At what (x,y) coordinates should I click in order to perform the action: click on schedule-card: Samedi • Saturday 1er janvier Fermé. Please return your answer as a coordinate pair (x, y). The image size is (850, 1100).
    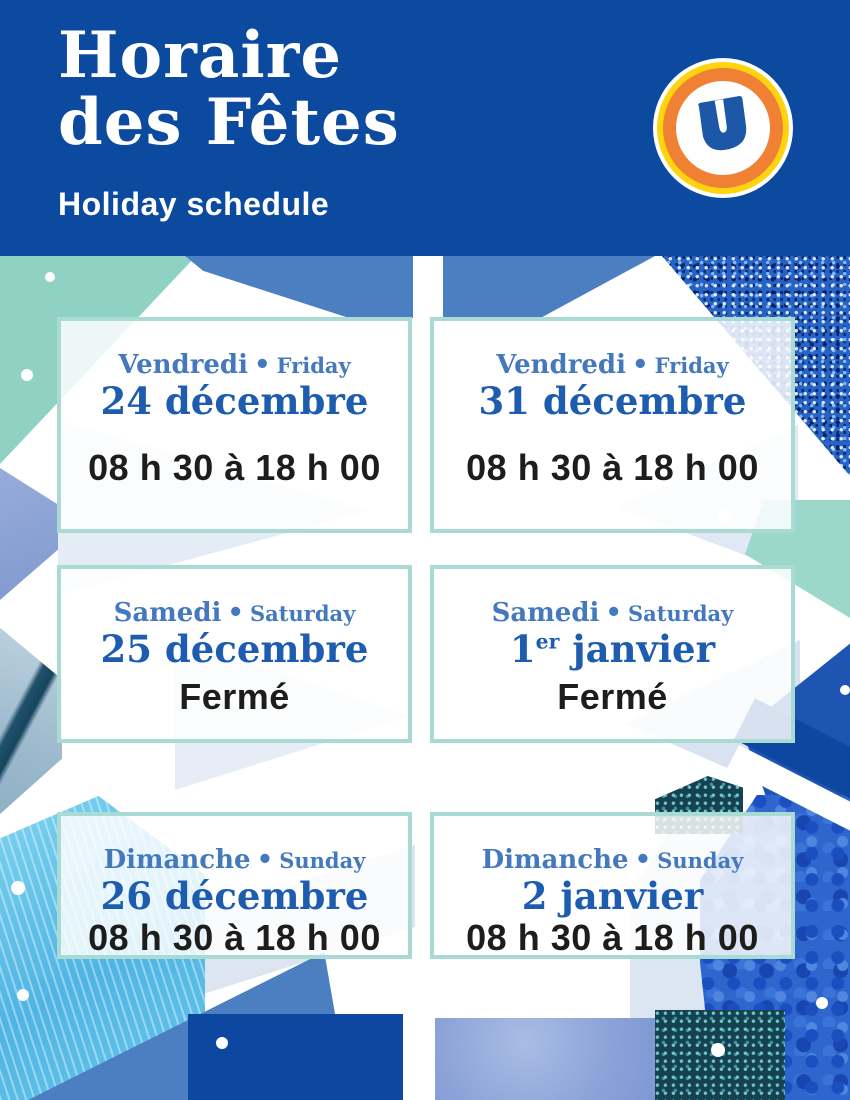
    Looking at the image, I should click on (612, 654).